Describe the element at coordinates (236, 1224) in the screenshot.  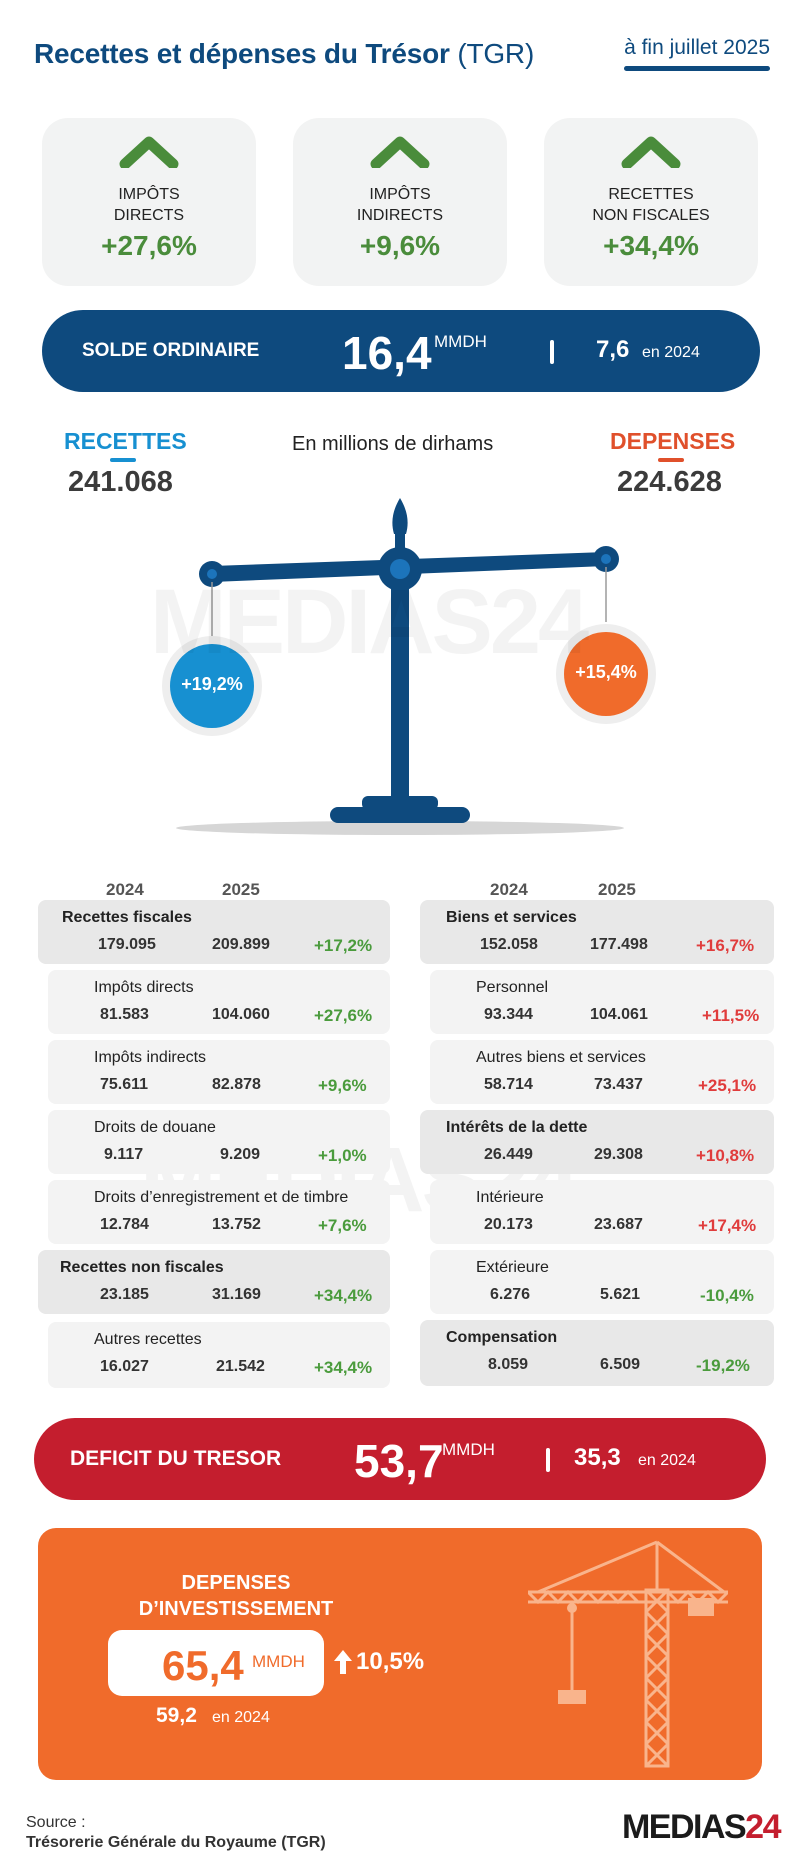
I see `row-value-2025: 13.752` at that location.